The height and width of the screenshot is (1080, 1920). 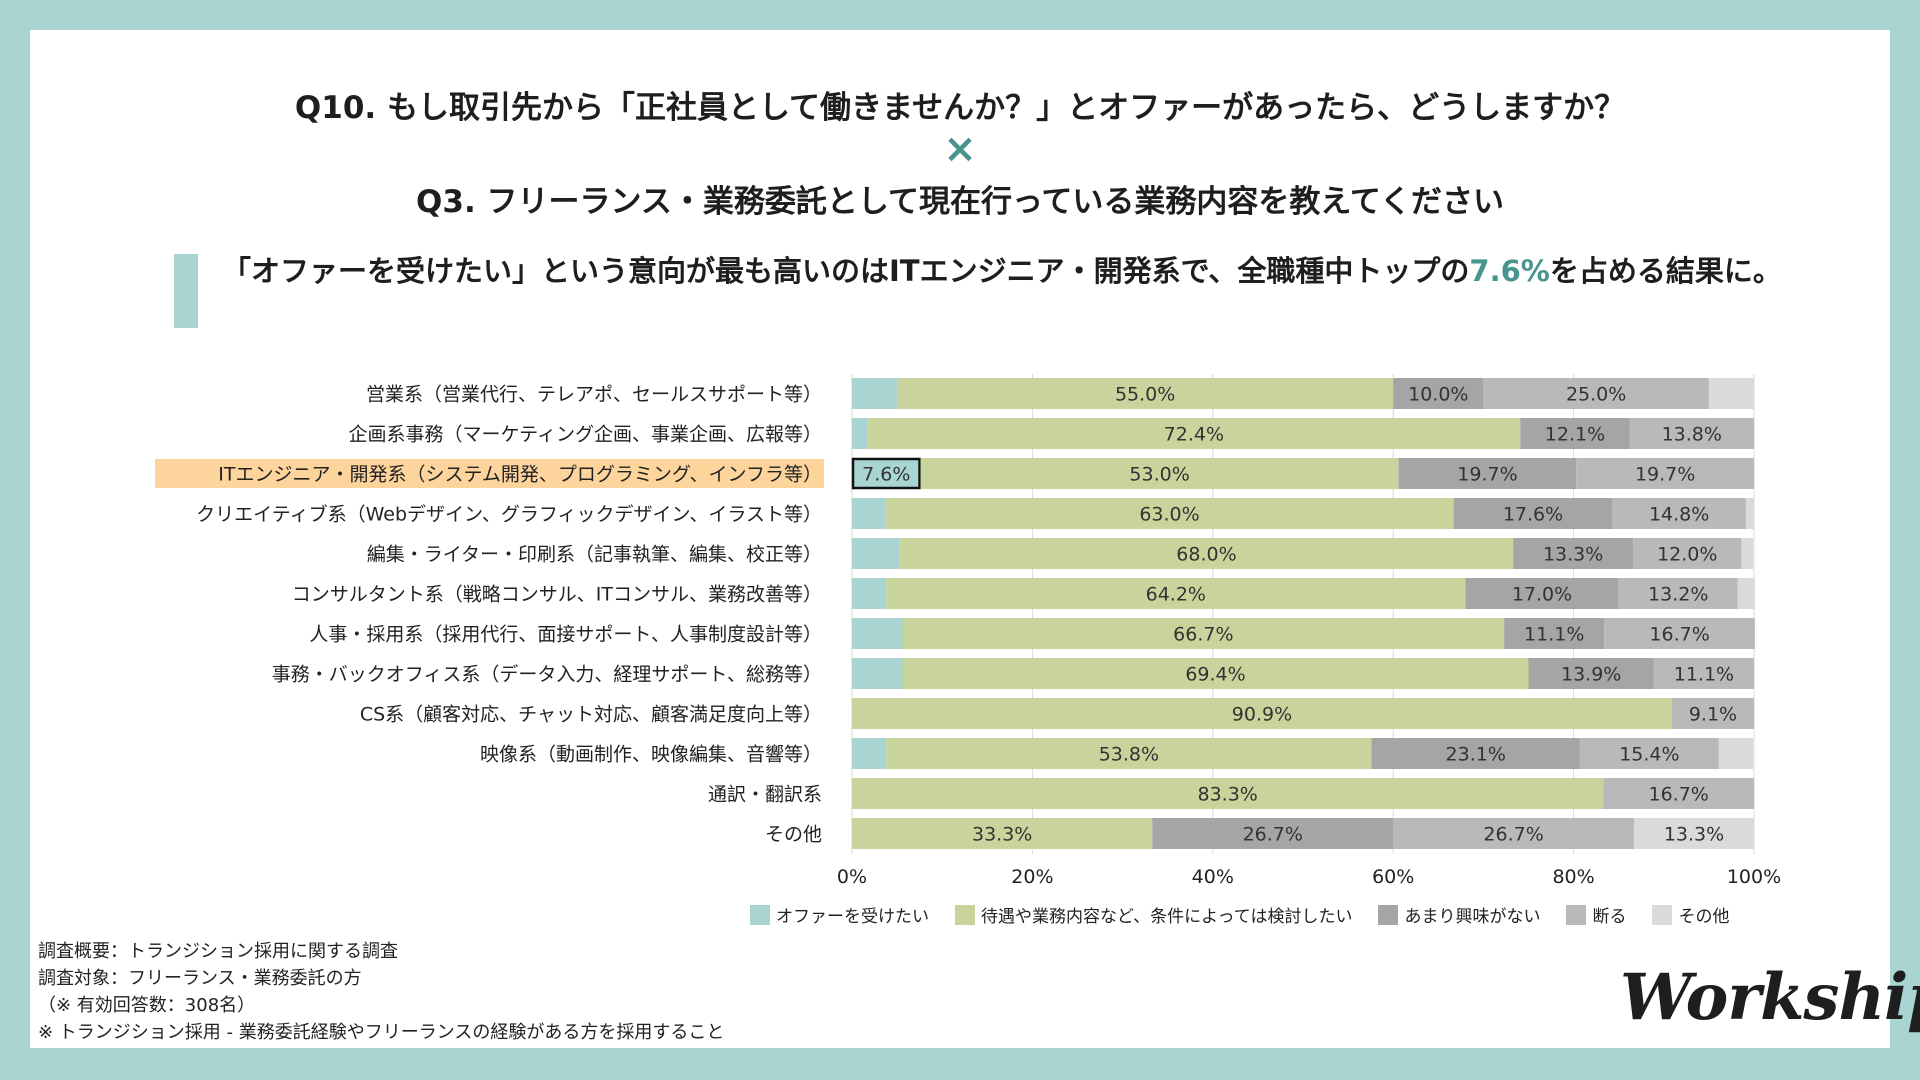 What do you see at coordinates (852, 917) in the screenshot?
I see `legend-label: オファーを受けたい` at bounding box center [852, 917].